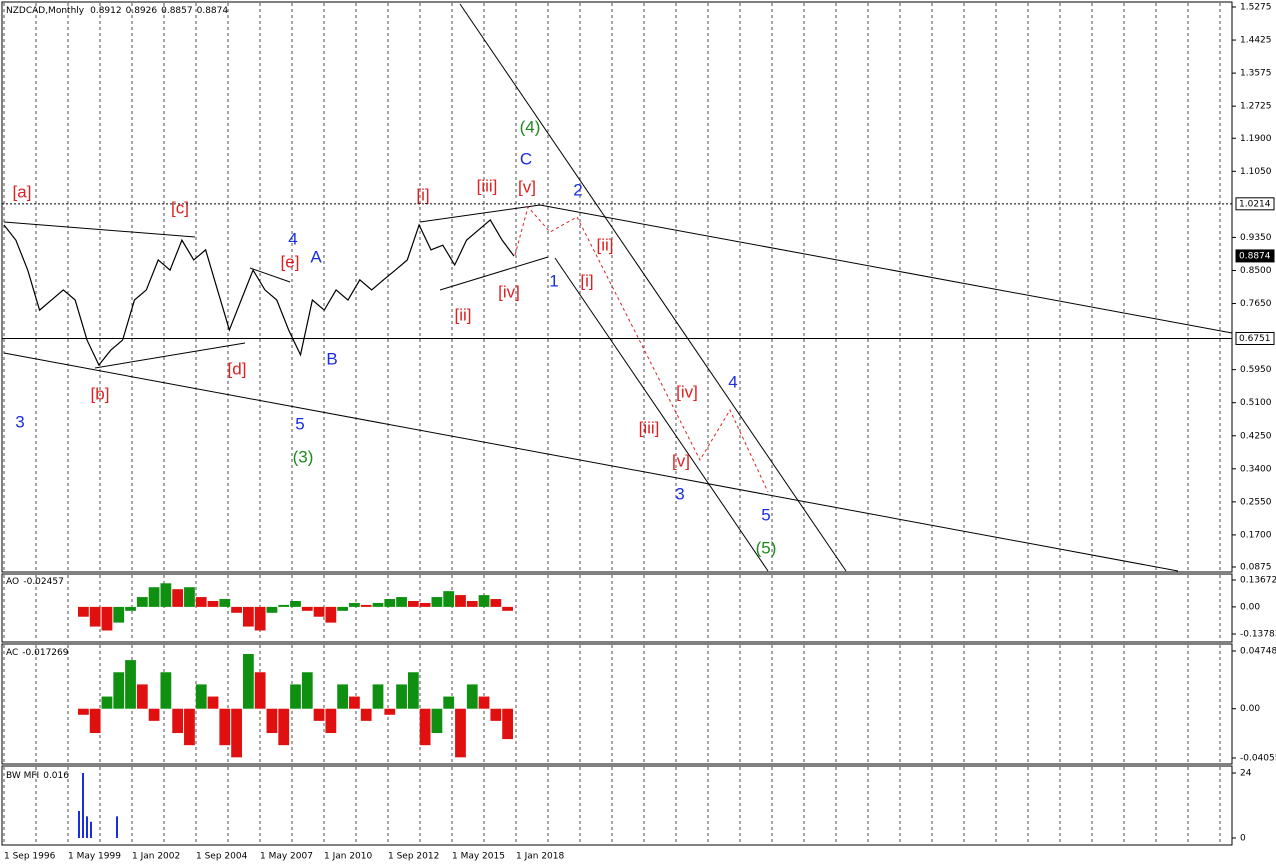 The height and width of the screenshot is (866, 1276). Describe the element at coordinates (1256, 107) in the screenshot. I see `y-tick-label: 1.2725` at that location.